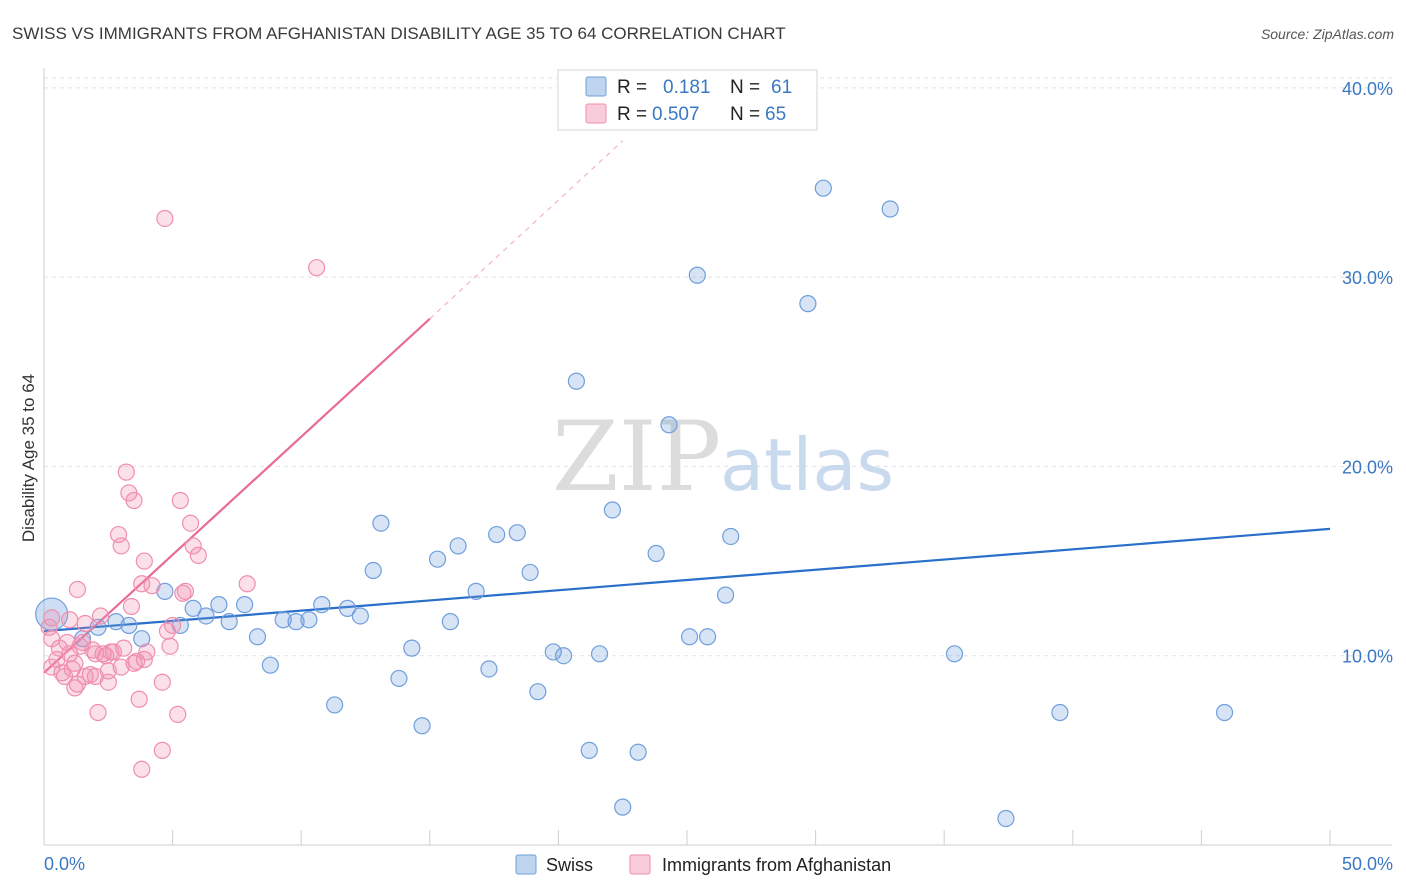  What do you see at coordinates (1367, 278) in the screenshot?
I see `y-tick-label: 30.0%` at bounding box center [1367, 278].